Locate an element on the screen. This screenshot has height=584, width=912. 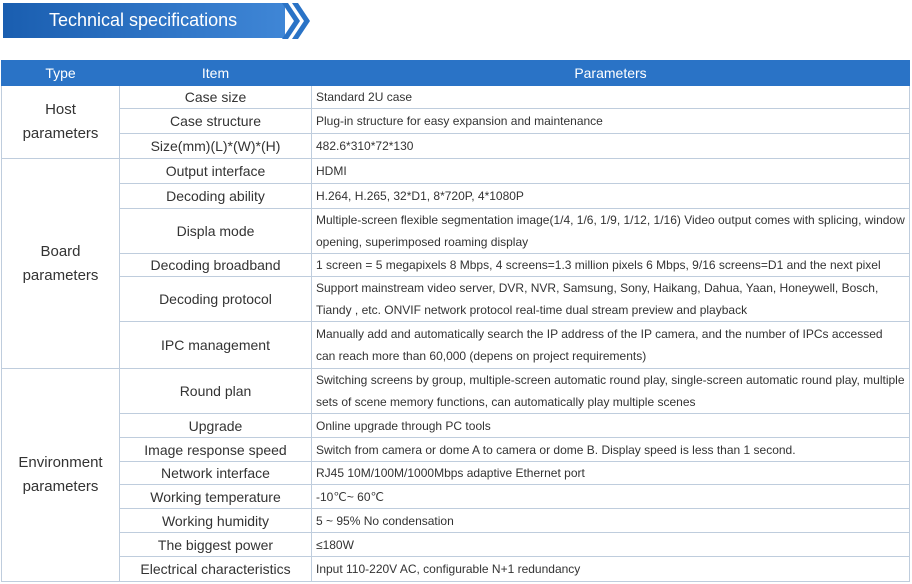
header-row: Type Item Parameters is located at coordinates (455, 73).